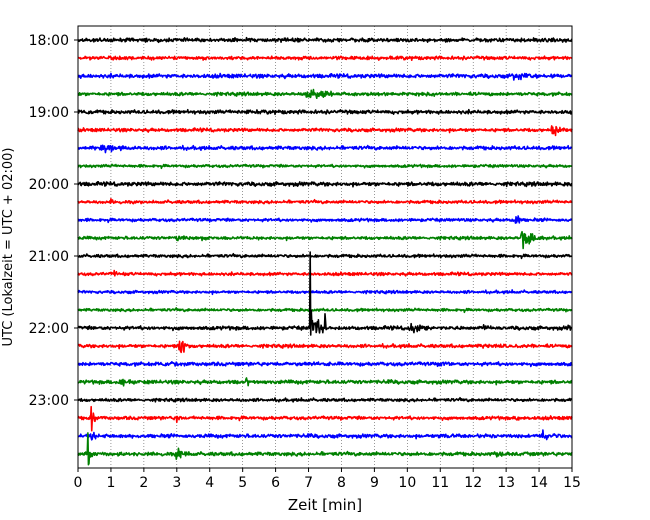  I want to click on y-tick-label: 18:00, so click(49, 41).